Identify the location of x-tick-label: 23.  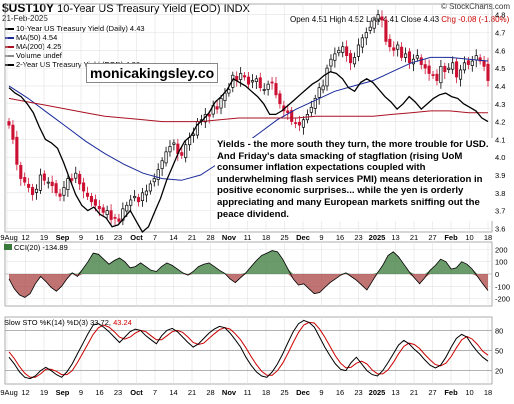
(358, 392).